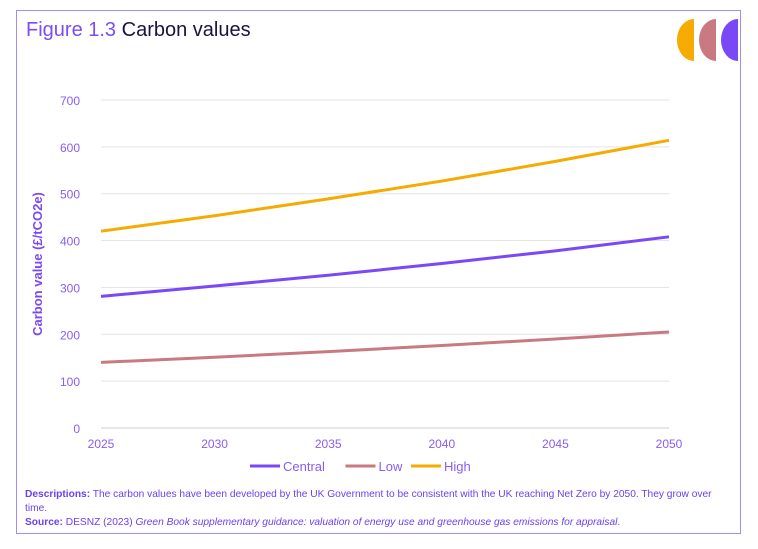  What do you see at coordinates (101, 444) in the screenshot?
I see `x-tick-label: 2025` at bounding box center [101, 444].